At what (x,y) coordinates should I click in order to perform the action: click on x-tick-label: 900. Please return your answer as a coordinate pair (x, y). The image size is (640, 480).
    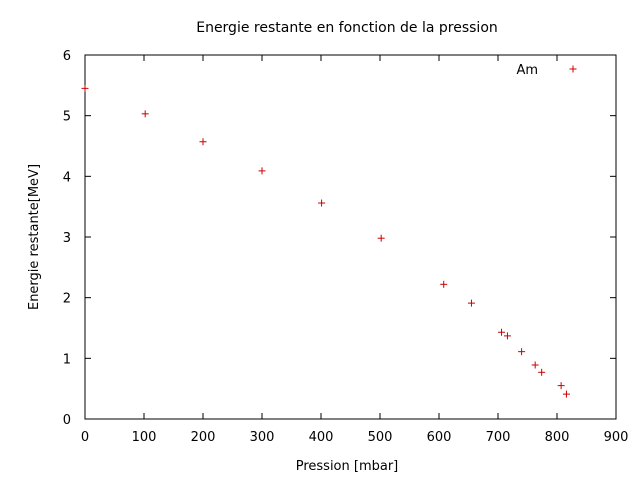
    Looking at the image, I should click on (616, 437).